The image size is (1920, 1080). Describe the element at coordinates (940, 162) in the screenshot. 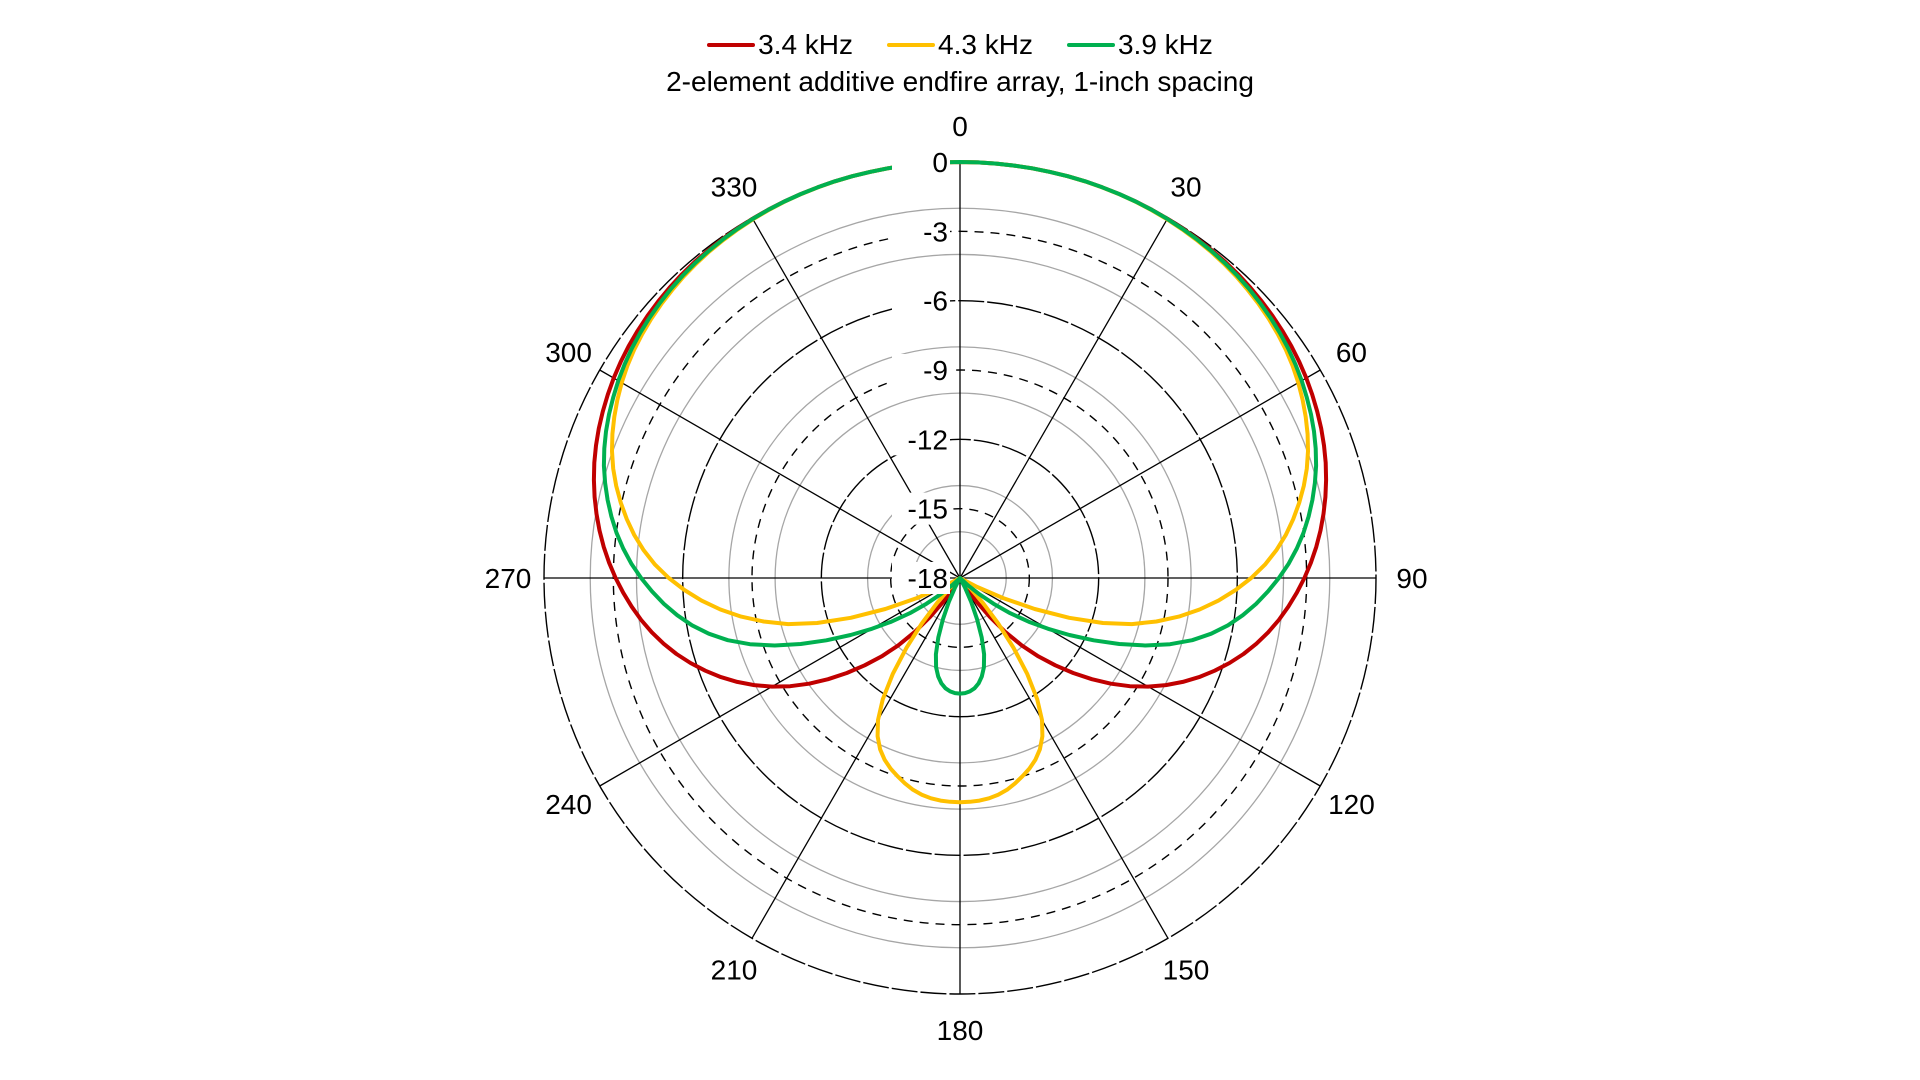

I see `radial-tick-label: 0` at that location.